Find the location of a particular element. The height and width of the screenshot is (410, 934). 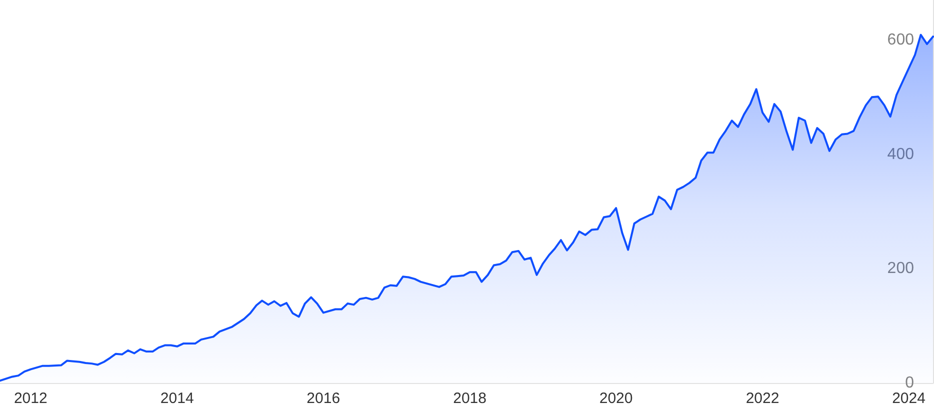

y-tick-label: 400 is located at coordinates (900, 154).